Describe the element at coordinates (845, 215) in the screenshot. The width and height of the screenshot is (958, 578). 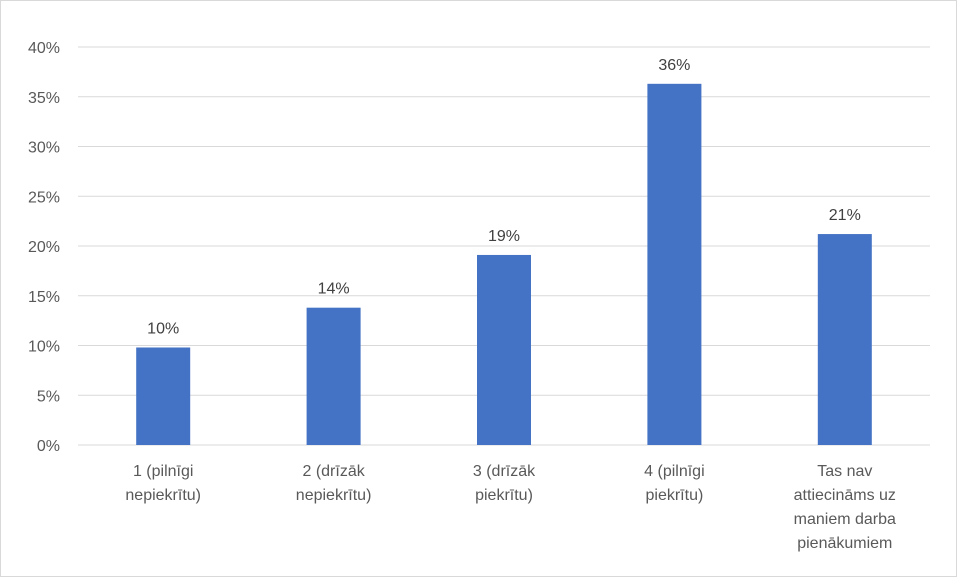
I see `data-label: 21%` at that location.